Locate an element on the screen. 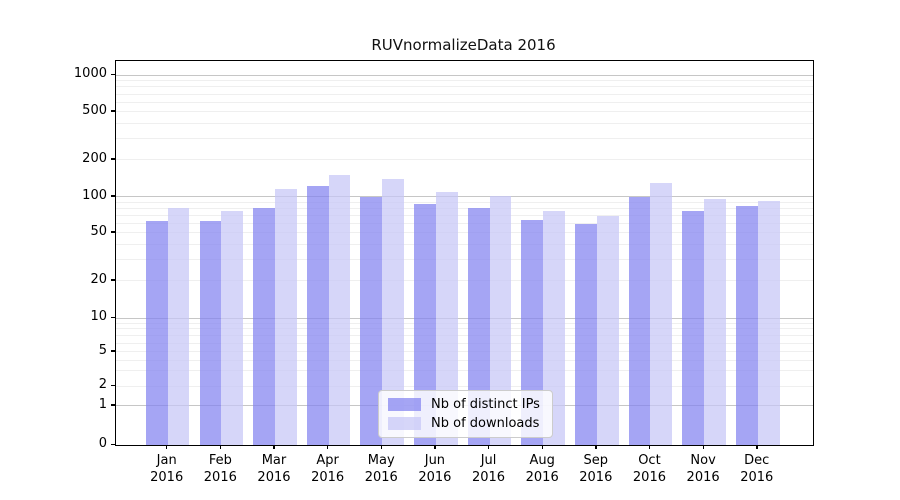 The width and height of the screenshot is (900, 500). x-tick-label-may: May 2016 is located at coordinates (381, 469).